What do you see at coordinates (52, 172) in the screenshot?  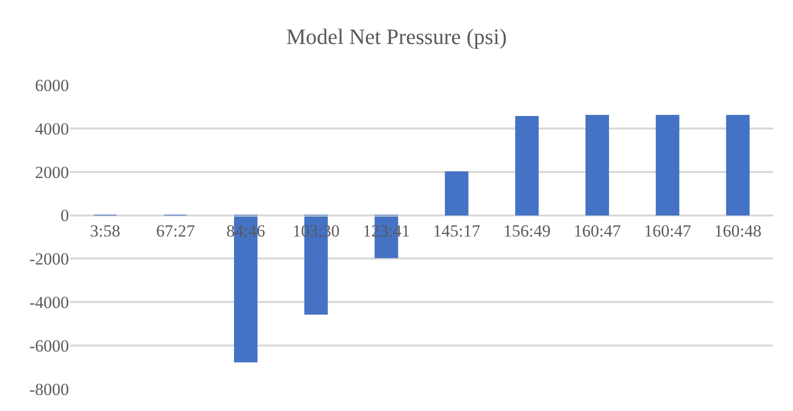 I see `y-tick-label: 2000` at bounding box center [52, 172].